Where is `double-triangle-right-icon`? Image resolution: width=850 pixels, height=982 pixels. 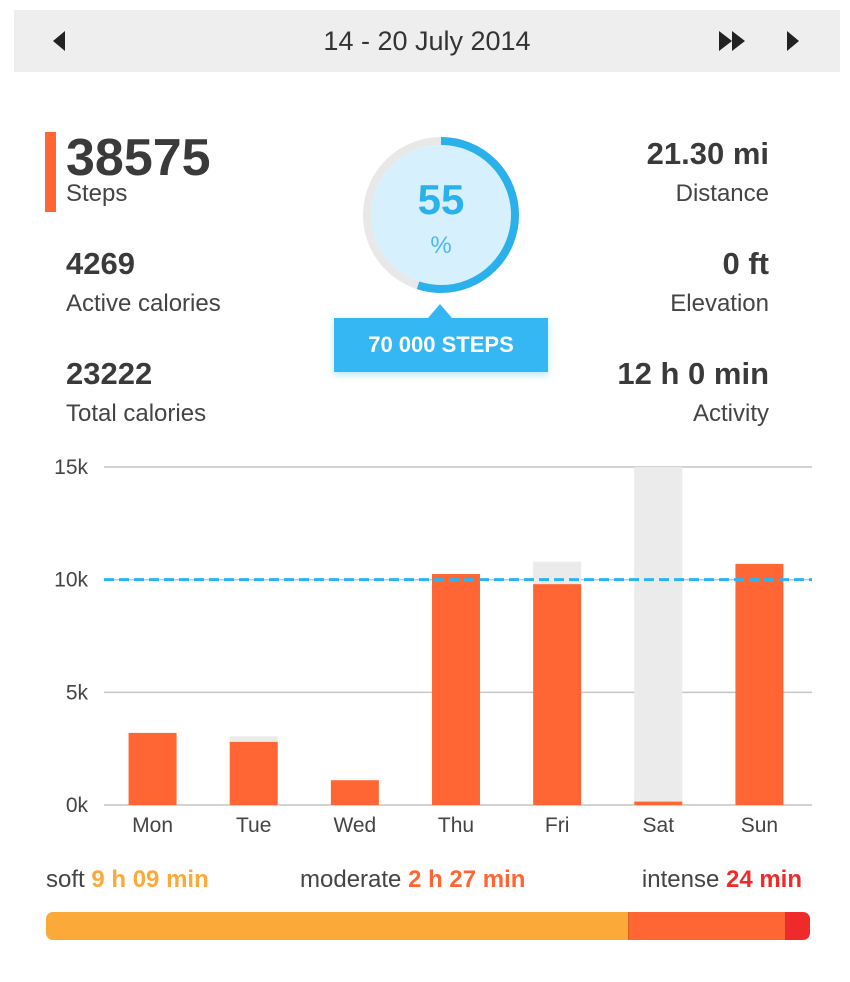 double-triangle-right-icon is located at coordinates (732, 41).